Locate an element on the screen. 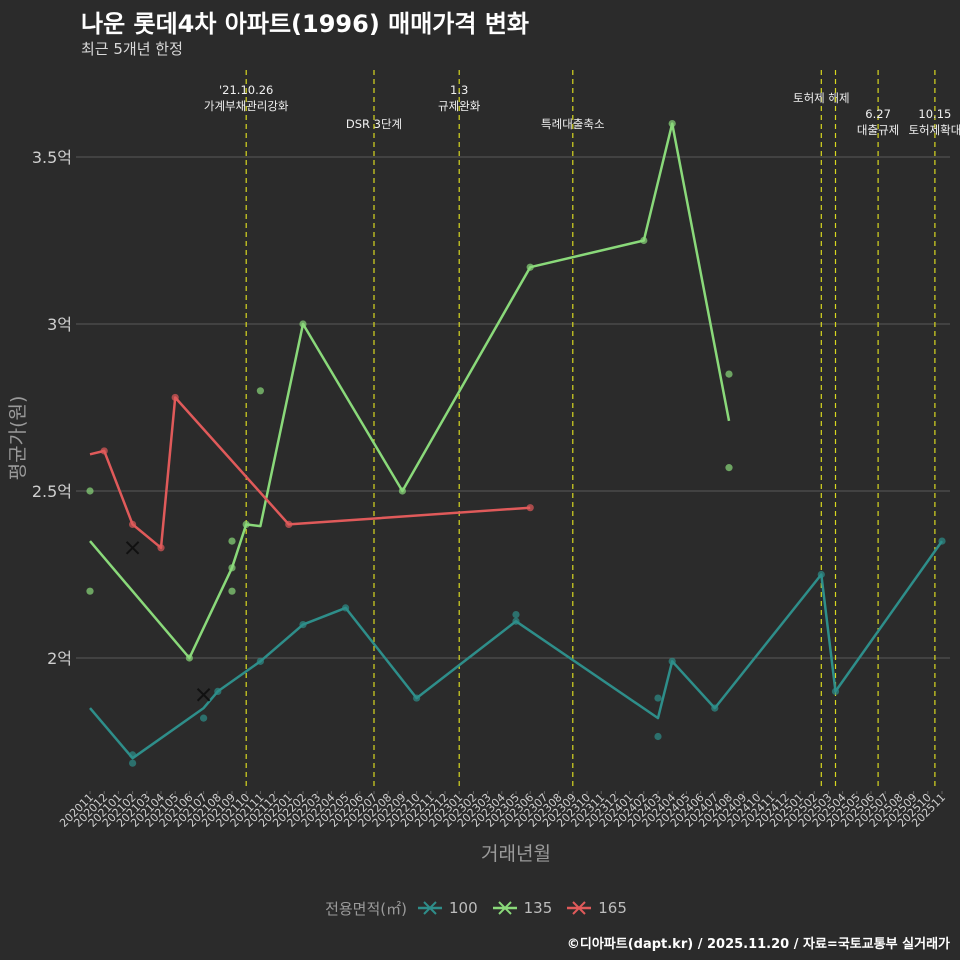 The image size is (960, 960). event-label: 규제완화 is located at coordinates (459, 106).